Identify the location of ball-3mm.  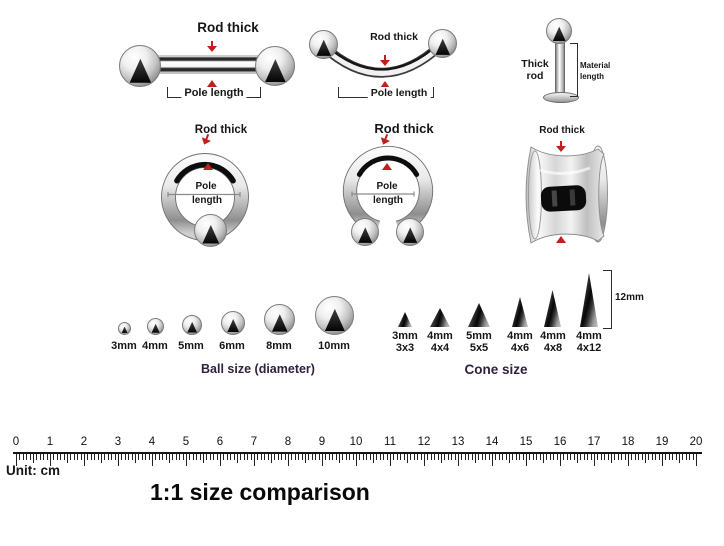
(124, 328).